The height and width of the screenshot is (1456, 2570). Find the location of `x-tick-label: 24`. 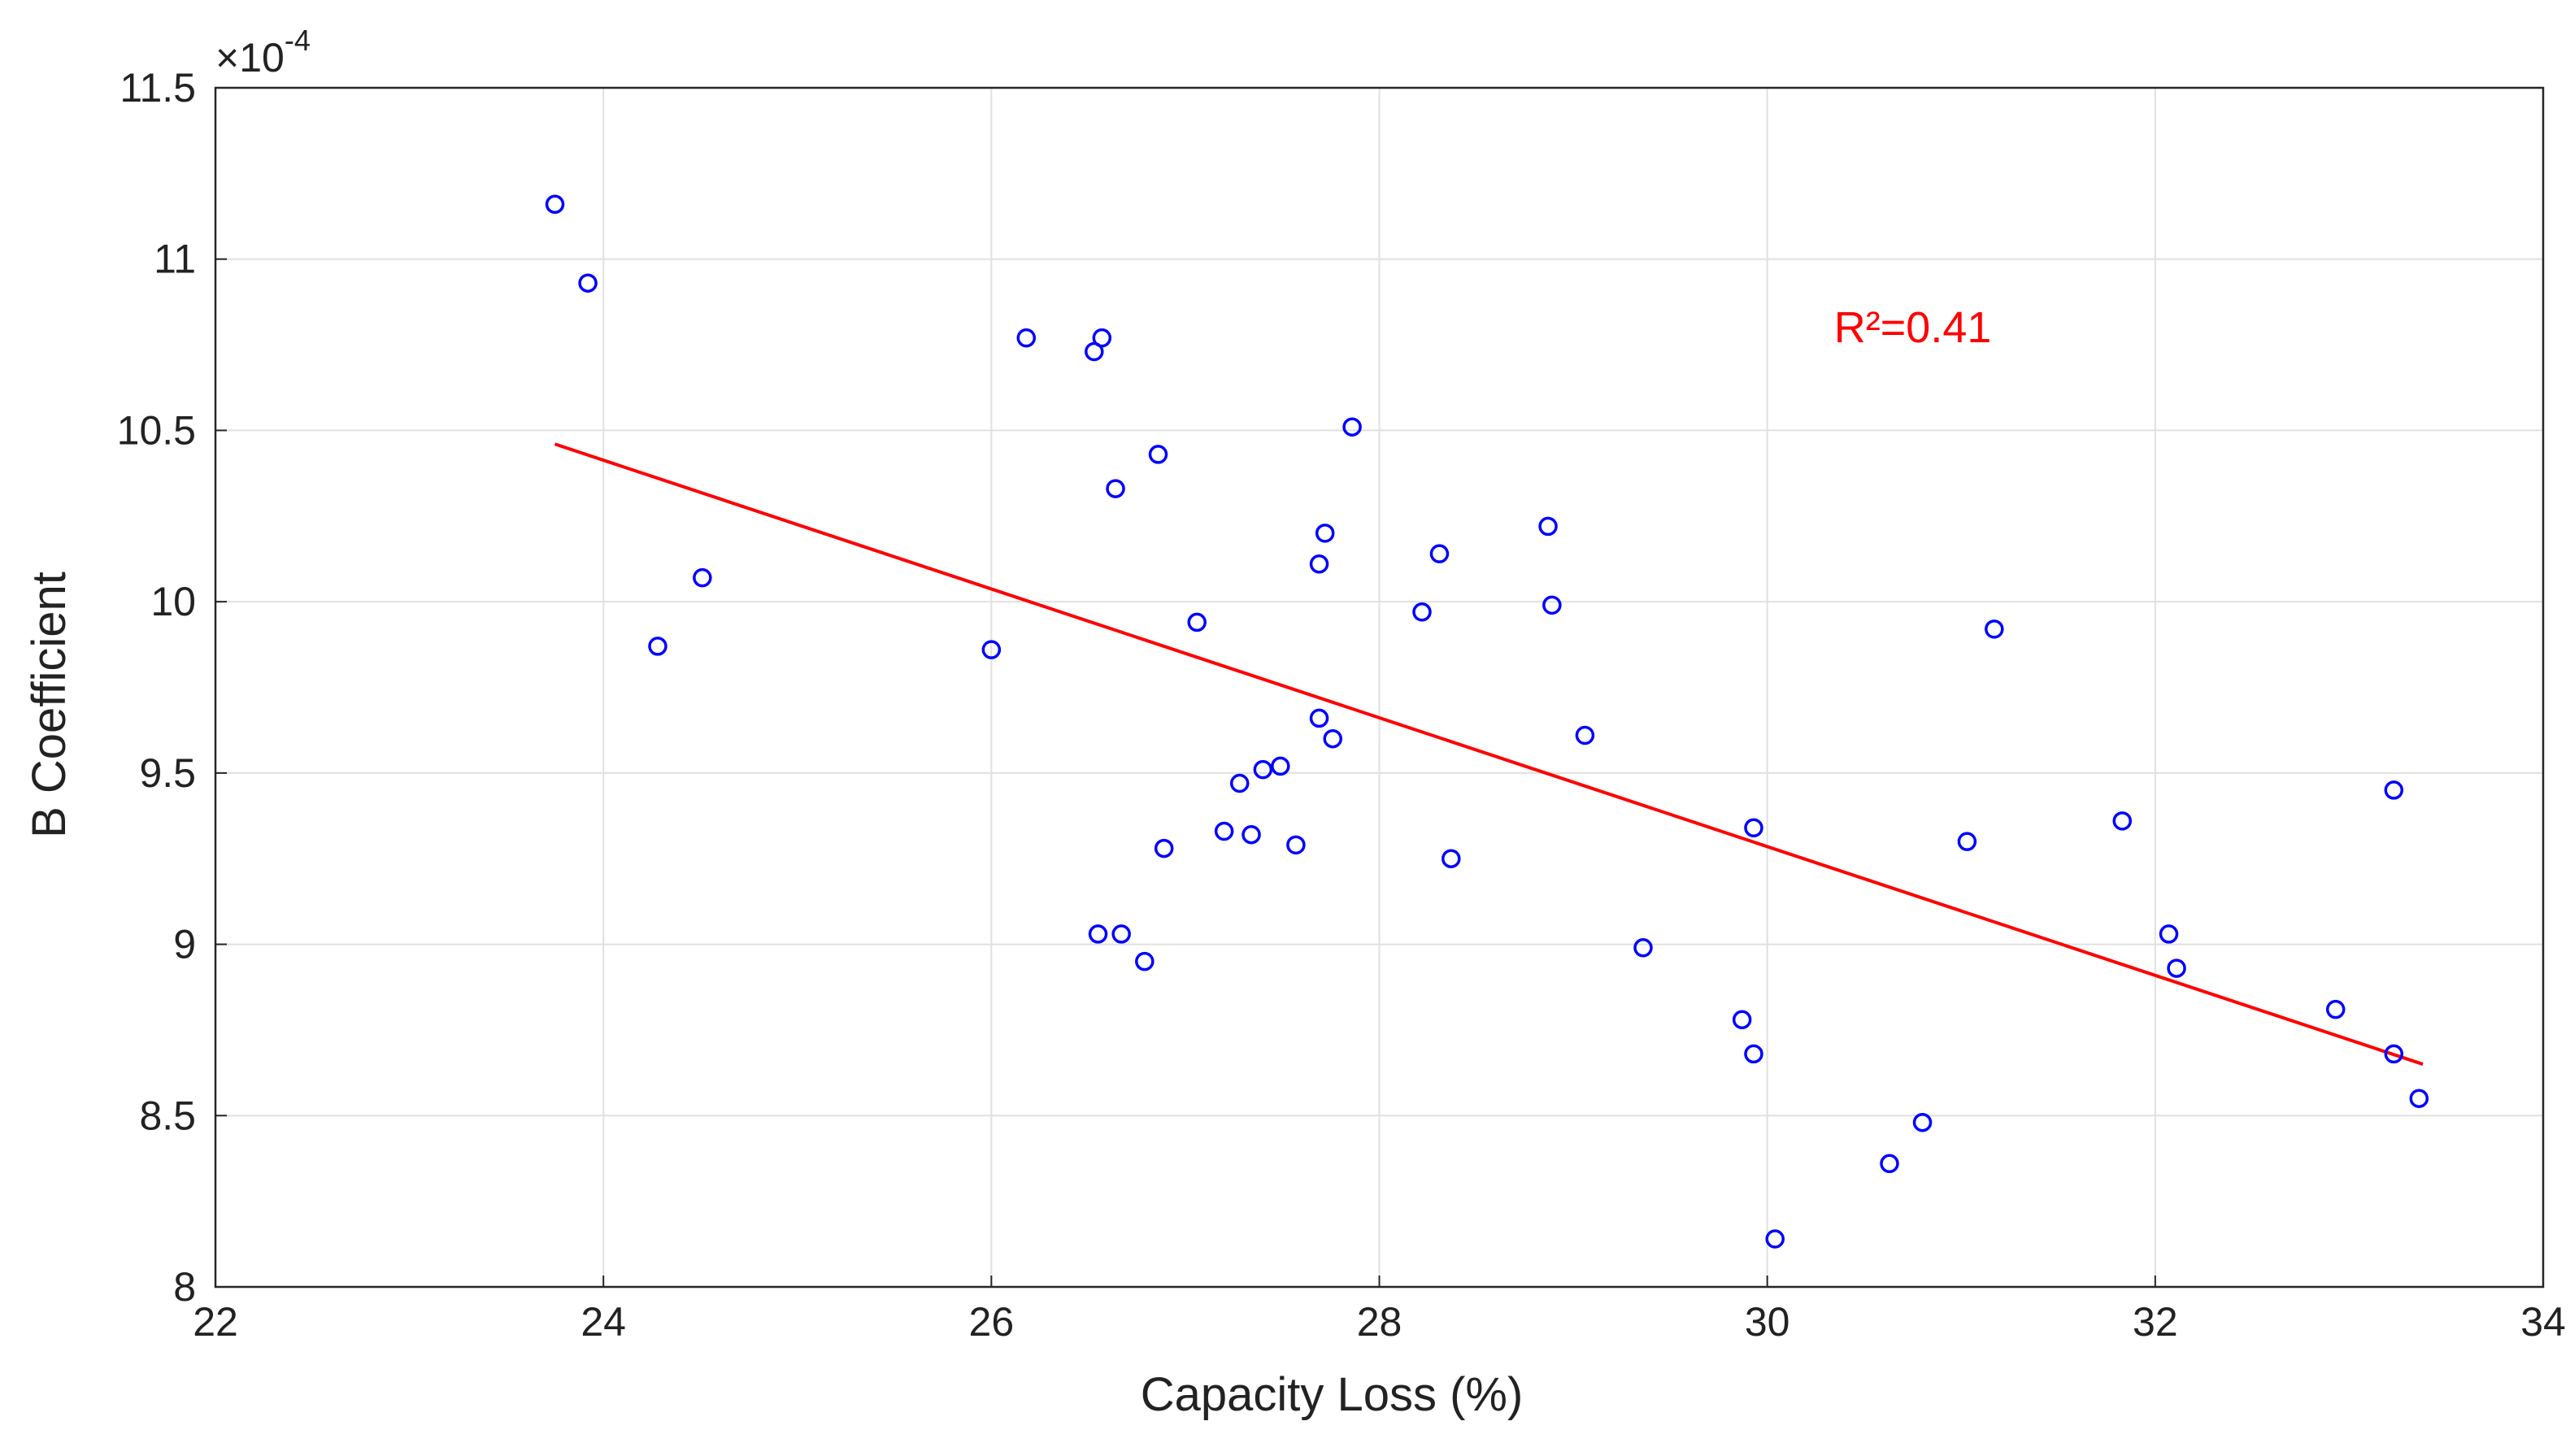

x-tick-label: 24 is located at coordinates (603, 1322).